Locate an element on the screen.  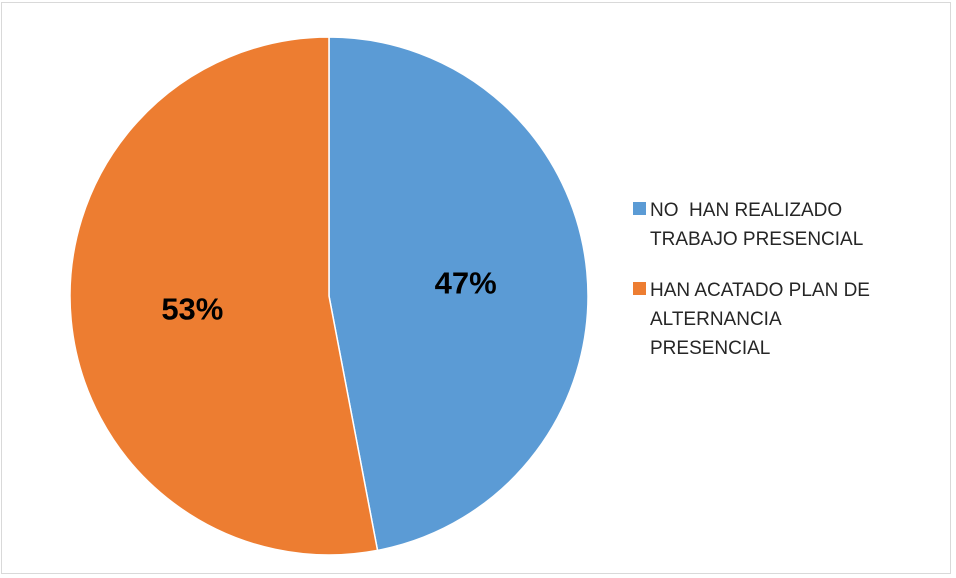
pie-data-labels: 47% 53% is located at coordinates (328, 296).